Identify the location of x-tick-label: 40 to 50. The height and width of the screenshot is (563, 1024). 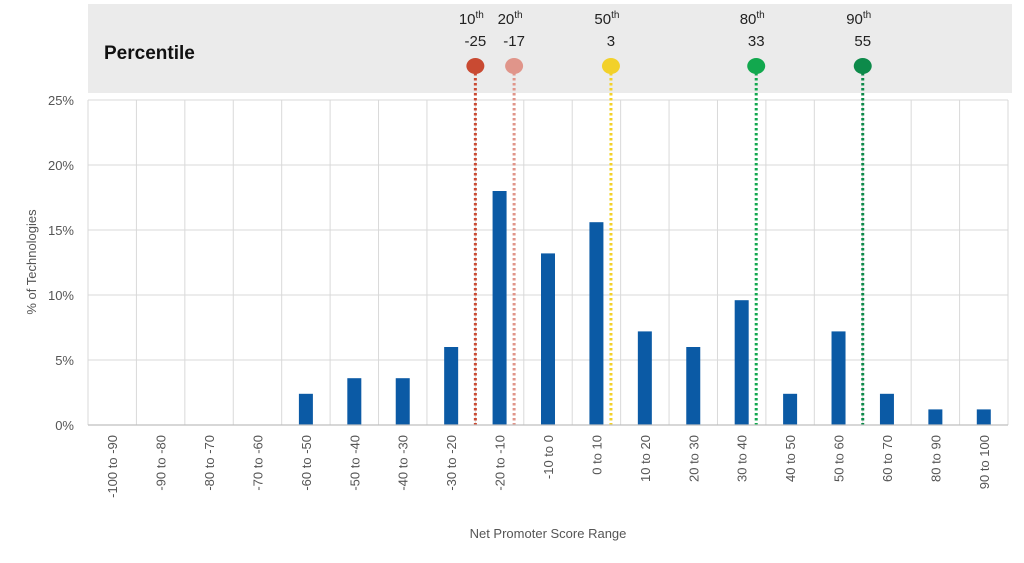
(790, 458).